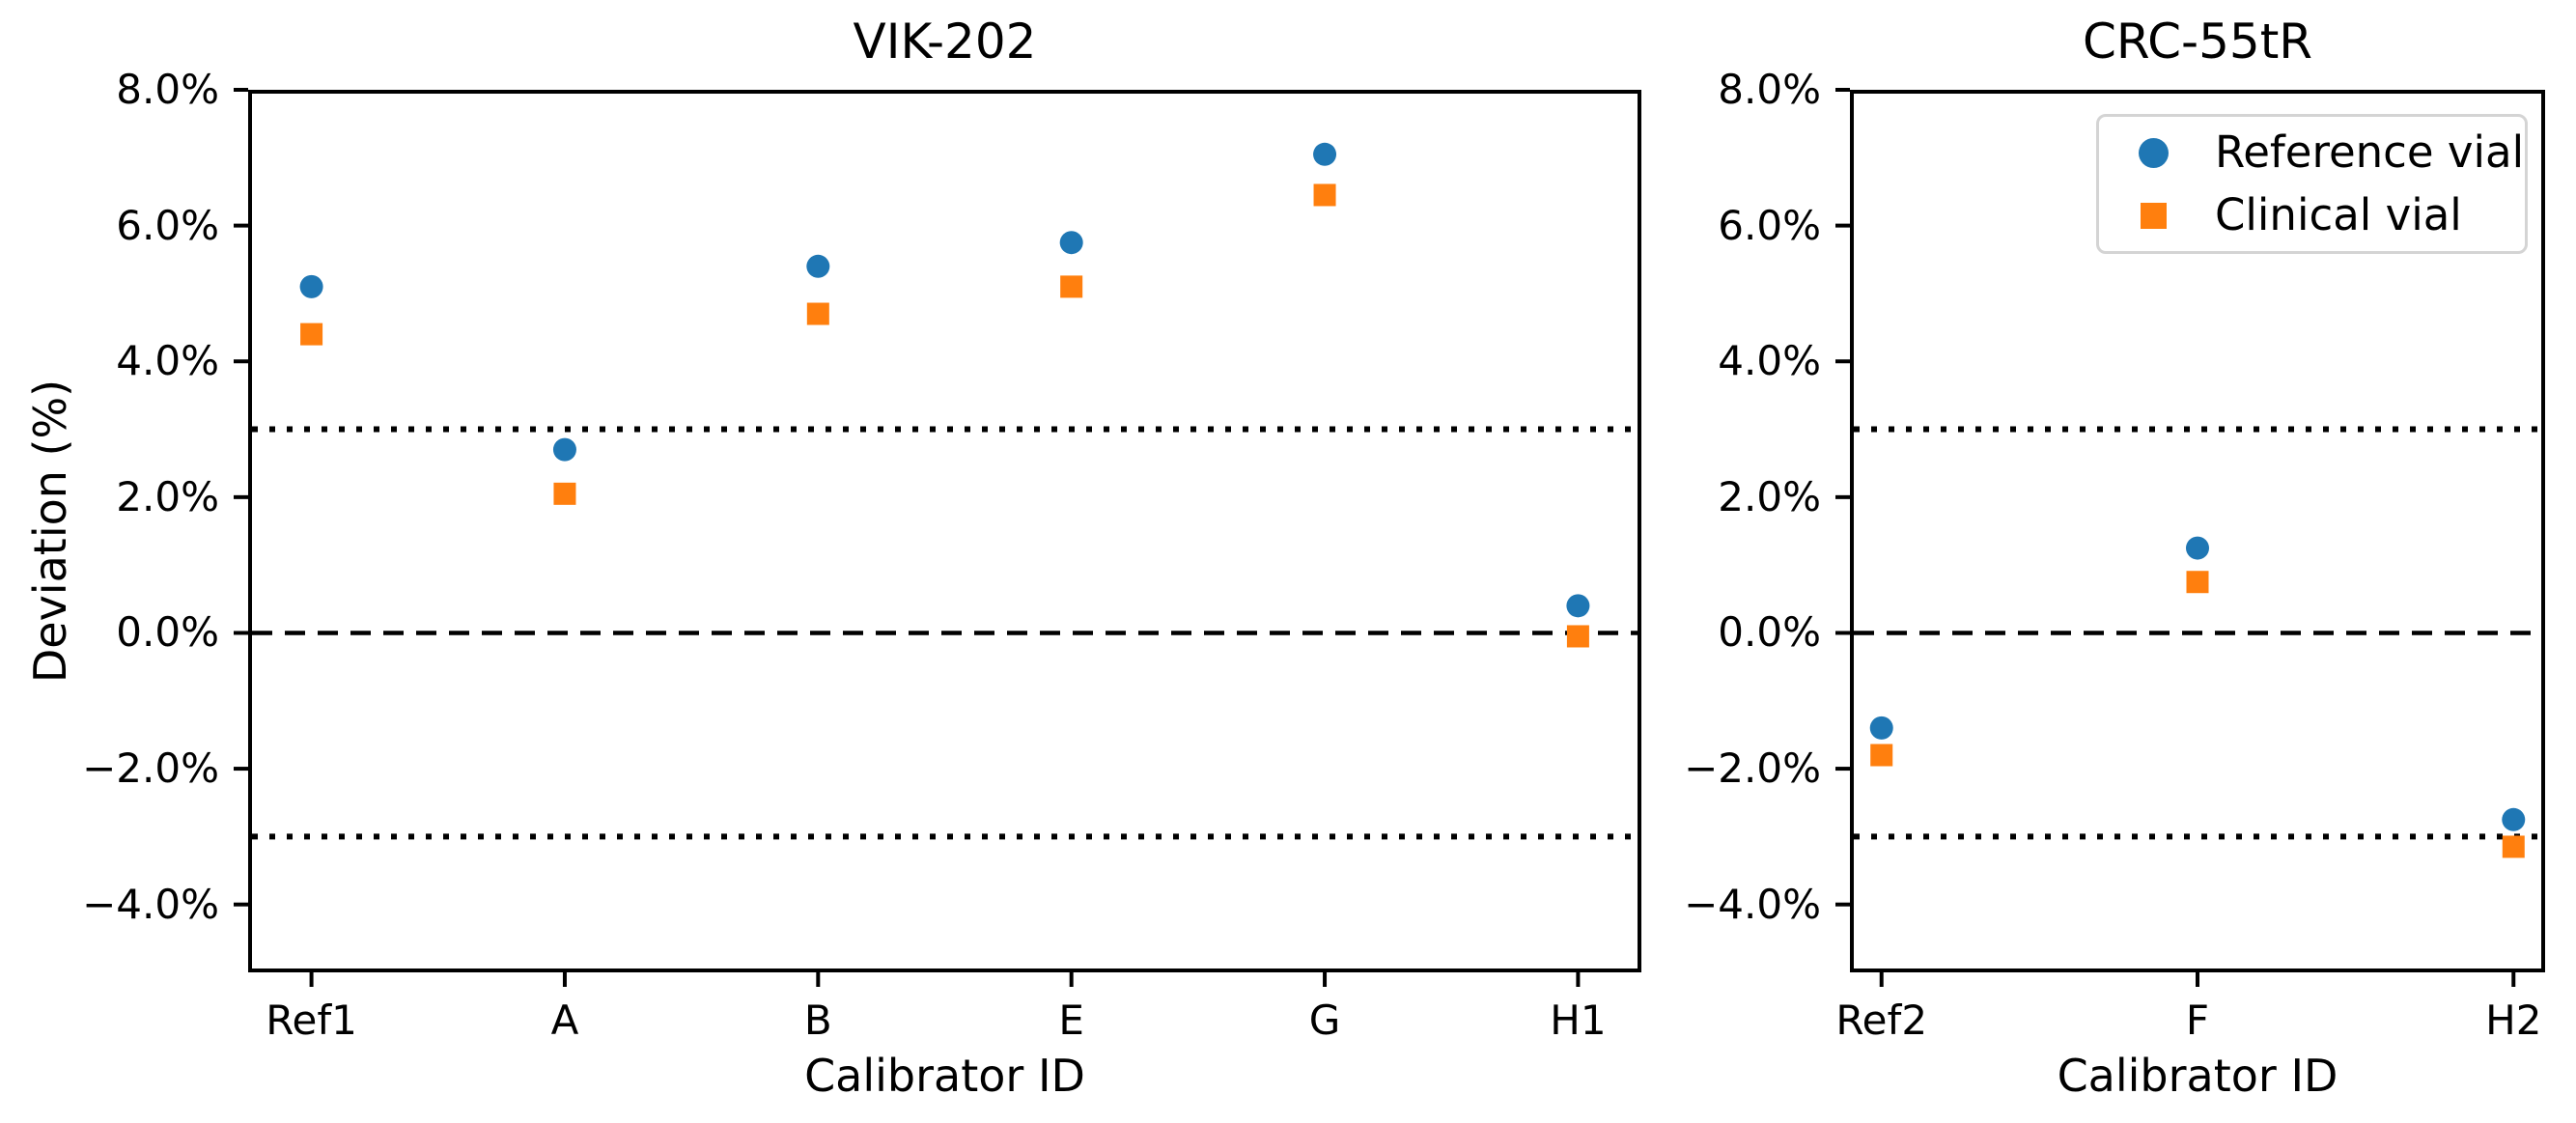  Describe the element at coordinates (1072, 286) in the screenshot. I see `data-point-E-clinical-vial` at that location.